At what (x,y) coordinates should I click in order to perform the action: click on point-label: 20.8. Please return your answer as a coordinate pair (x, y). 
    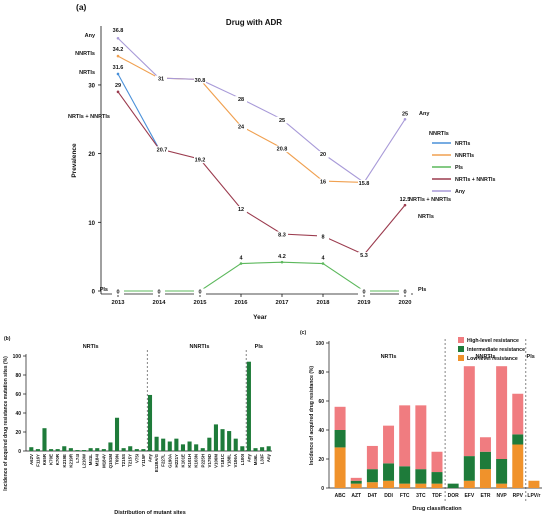
    Looking at the image, I should click on (282, 150).